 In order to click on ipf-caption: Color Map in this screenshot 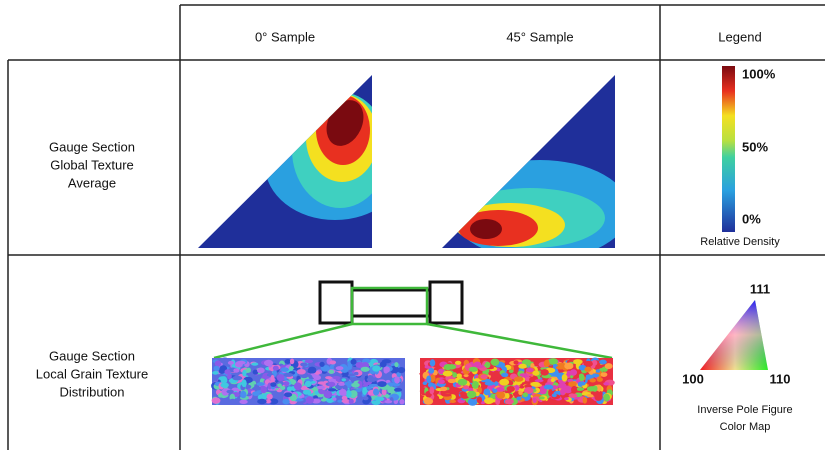, I will do `click(745, 427)`.